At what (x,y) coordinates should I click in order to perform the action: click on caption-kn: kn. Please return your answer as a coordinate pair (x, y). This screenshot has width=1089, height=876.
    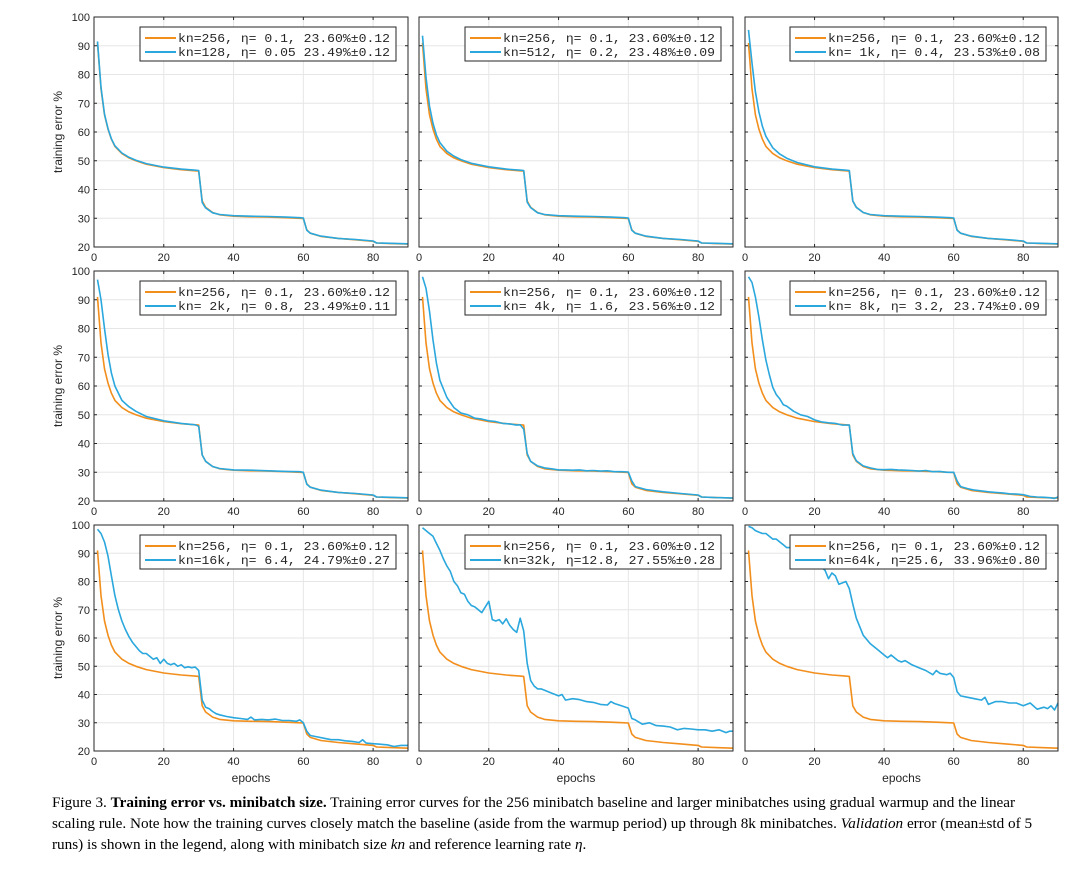
    Looking at the image, I should click on (398, 844).